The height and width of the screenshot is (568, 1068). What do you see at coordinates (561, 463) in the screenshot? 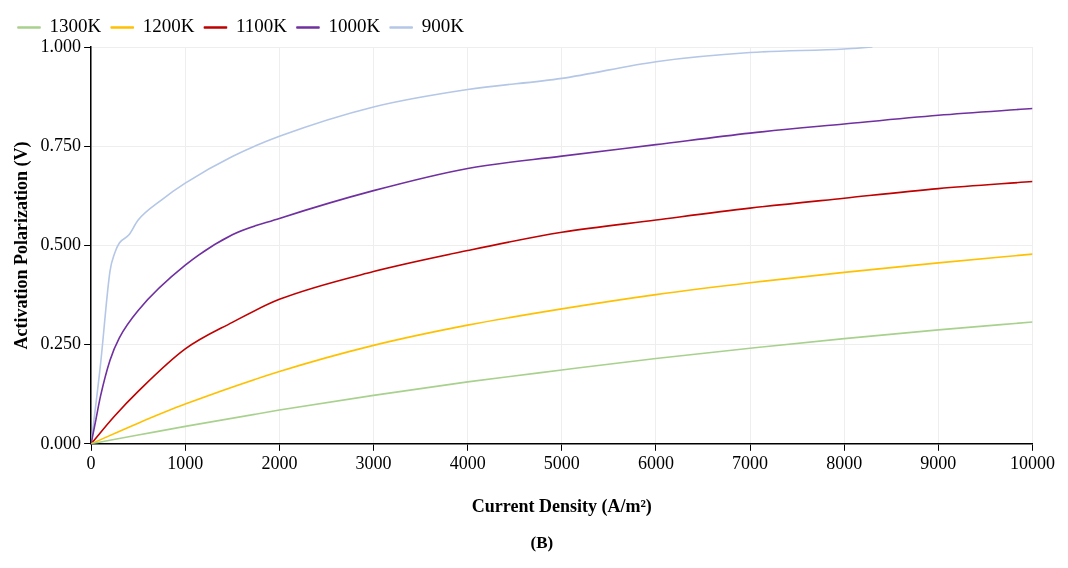
I see `x-tick-label: 5000` at bounding box center [561, 463].